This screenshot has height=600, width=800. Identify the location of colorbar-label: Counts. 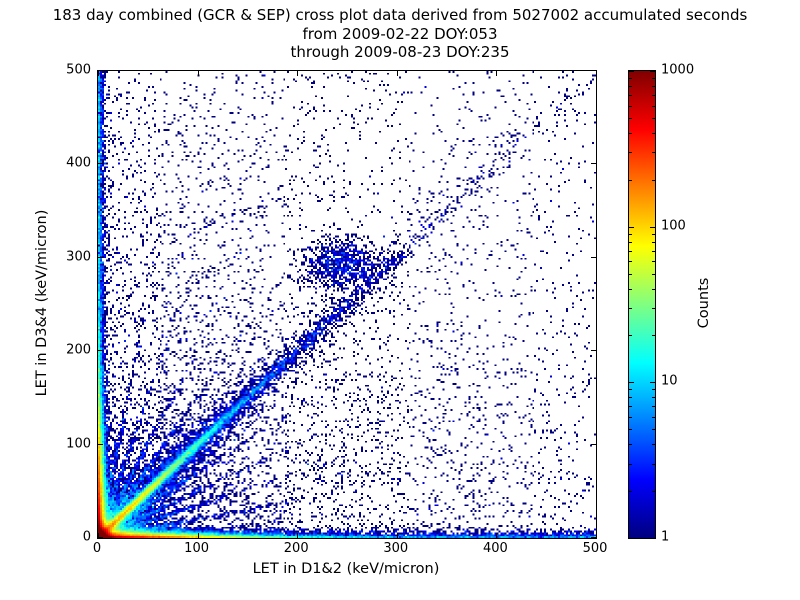
(704, 303).